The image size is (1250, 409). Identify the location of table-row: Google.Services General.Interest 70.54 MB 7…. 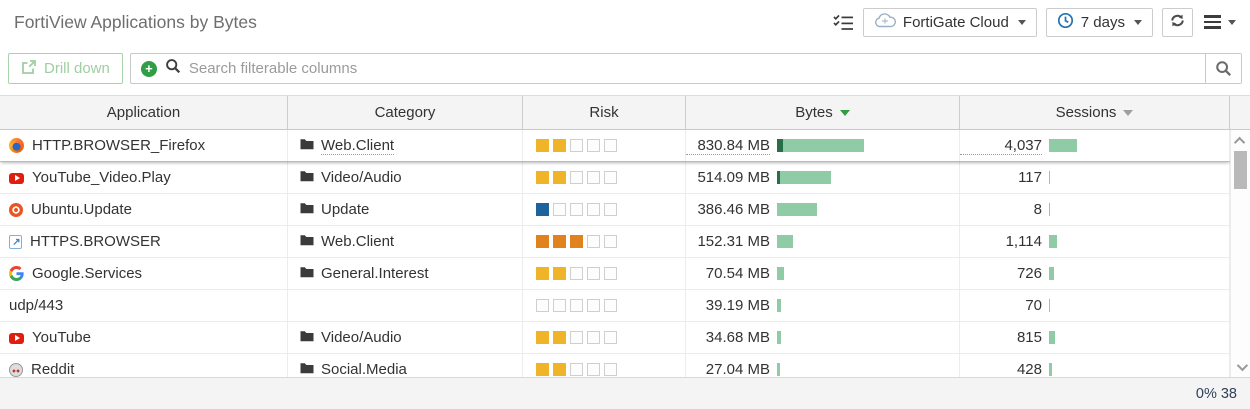
(615, 274).